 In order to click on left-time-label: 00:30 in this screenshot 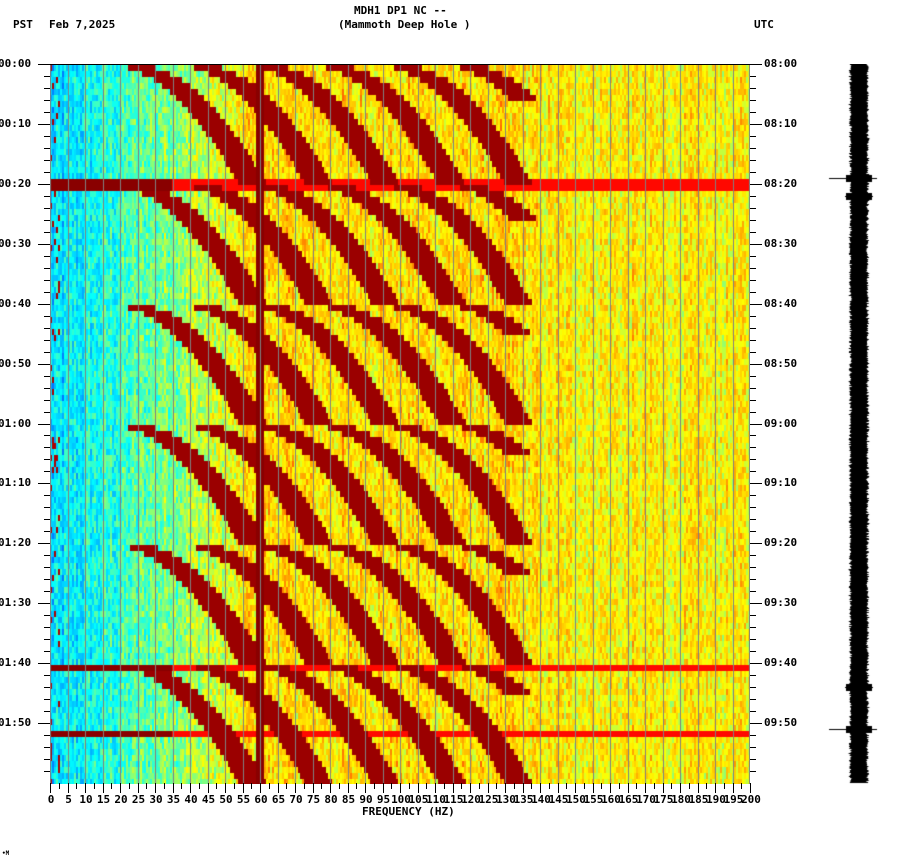, I will do `click(16, 243)`.